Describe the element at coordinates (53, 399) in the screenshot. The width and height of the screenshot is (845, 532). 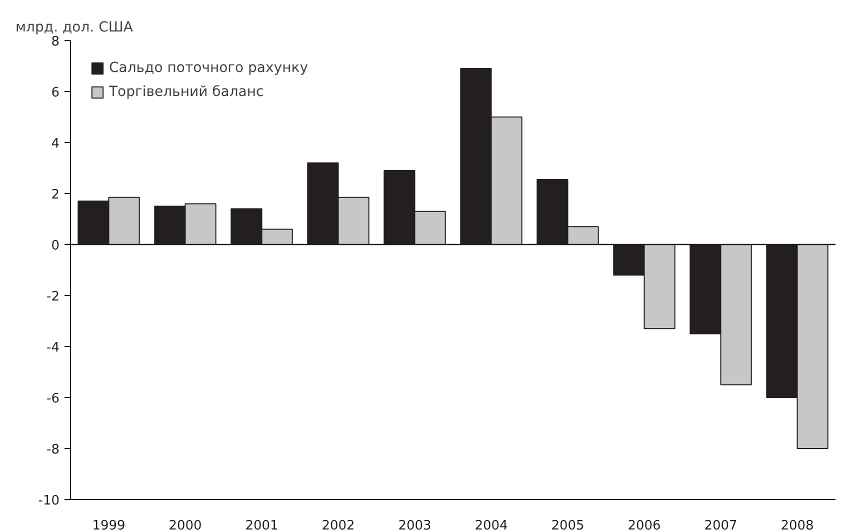
I see `y-tick-label: -6` at that location.